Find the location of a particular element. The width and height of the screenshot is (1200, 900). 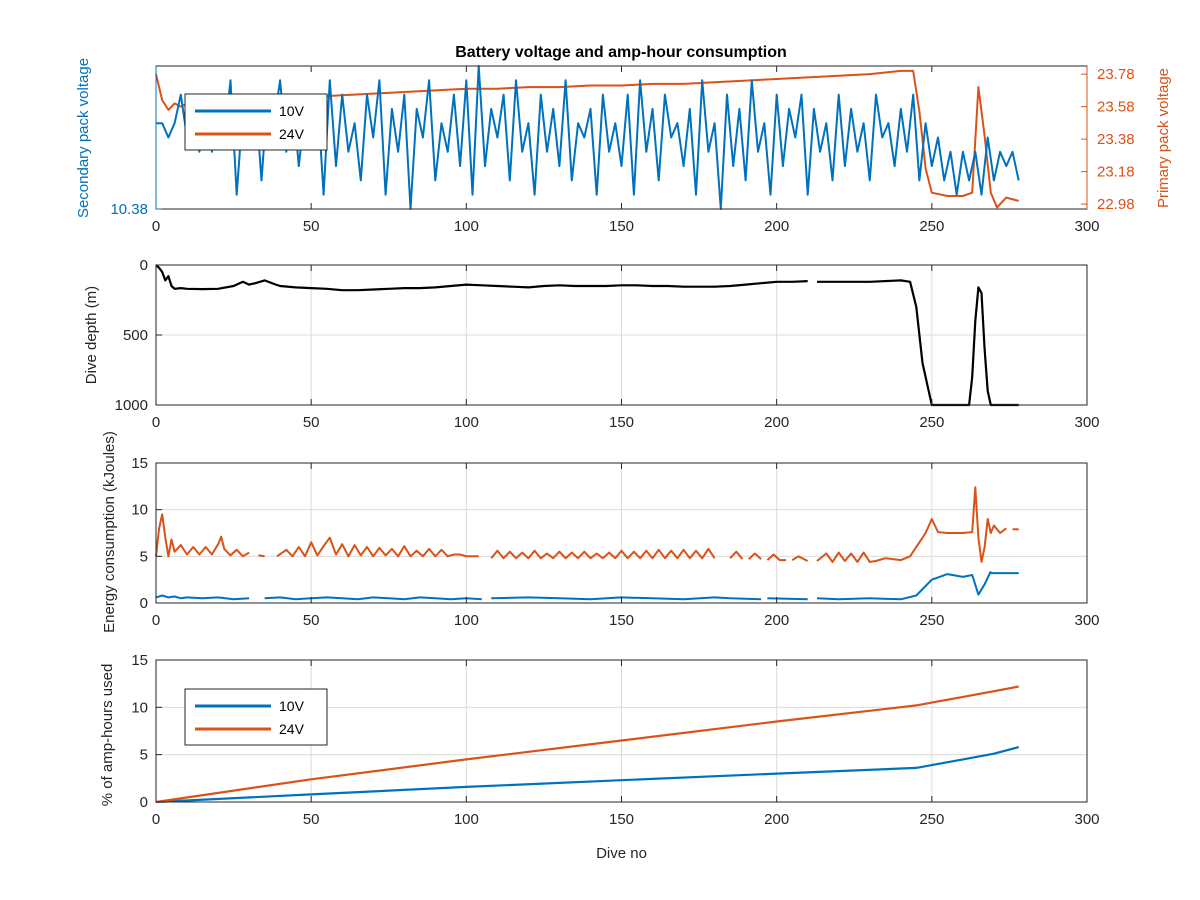

y-tick-label: 23.18 is located at coordinates (1116, 172).